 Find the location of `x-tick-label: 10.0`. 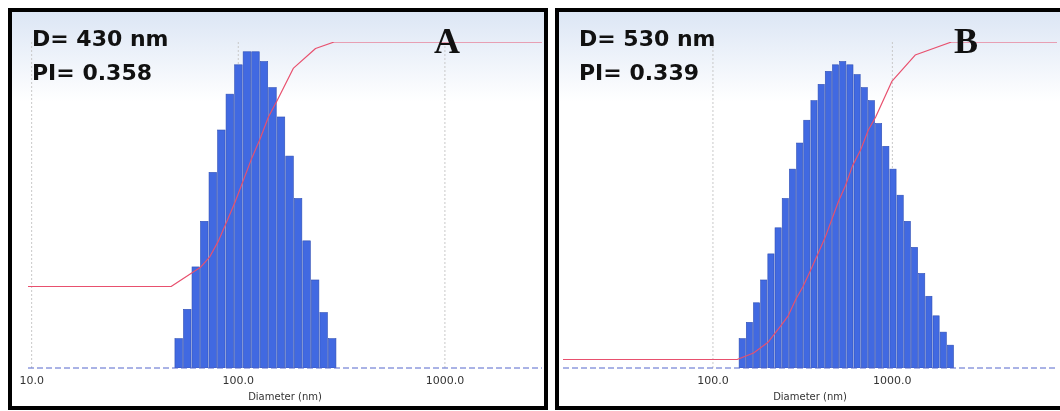

x-tick-label: 10.0 is located at coordinates (31, 380).